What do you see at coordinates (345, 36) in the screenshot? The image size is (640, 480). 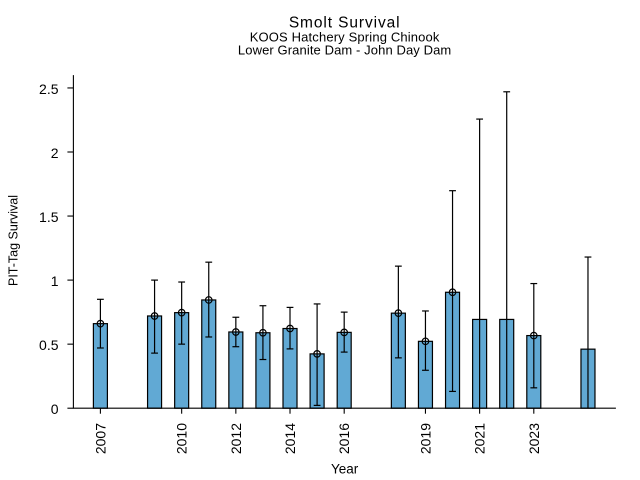 I see `svg-text: KOOS Hatchery Spring Chinook` at bounding box center [345, 36].